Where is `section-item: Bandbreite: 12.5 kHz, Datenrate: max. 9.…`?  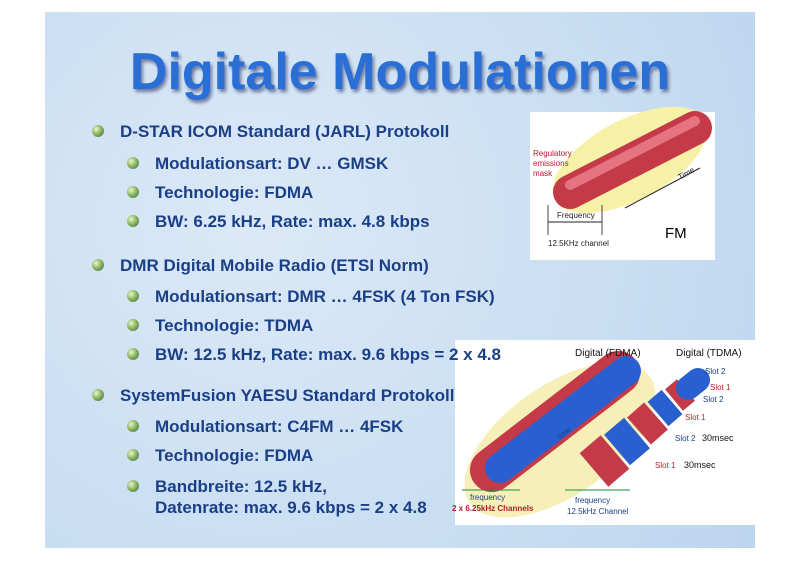 section-item: Bandbreite: 12.5 kHz, Datenrate: max. 9.… is located at coordinates (291, 497).